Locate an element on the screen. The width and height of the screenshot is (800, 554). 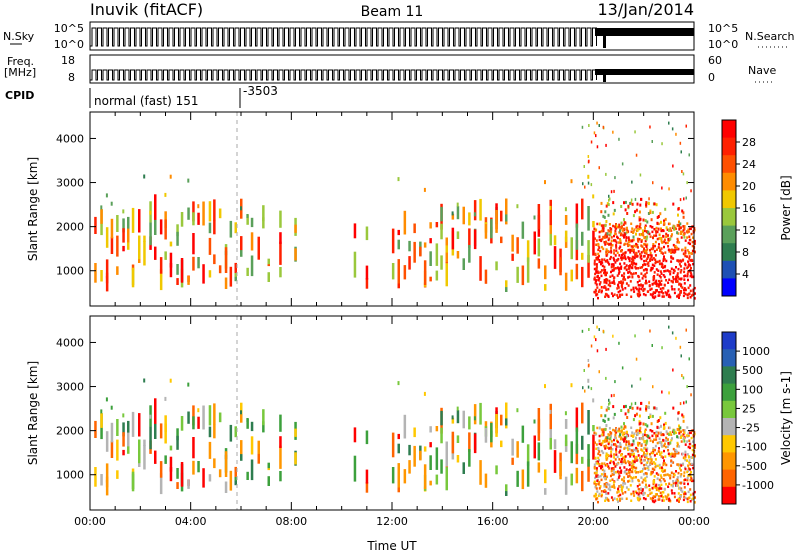
power-colorbar-tick: 4 is located at coordinates (745, 274).